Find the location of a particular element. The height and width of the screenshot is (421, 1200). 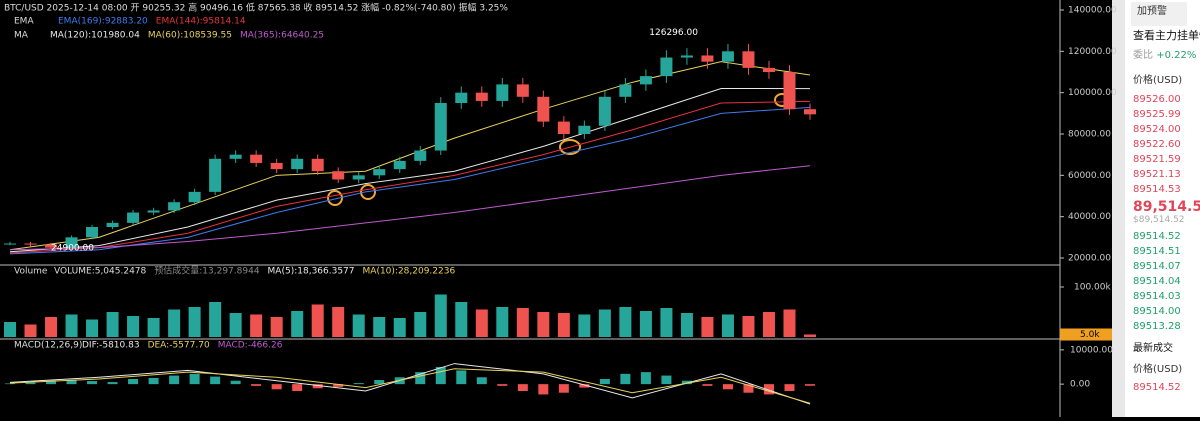

last-usd: $89,514.52 is located at coordinates (1159, 220).